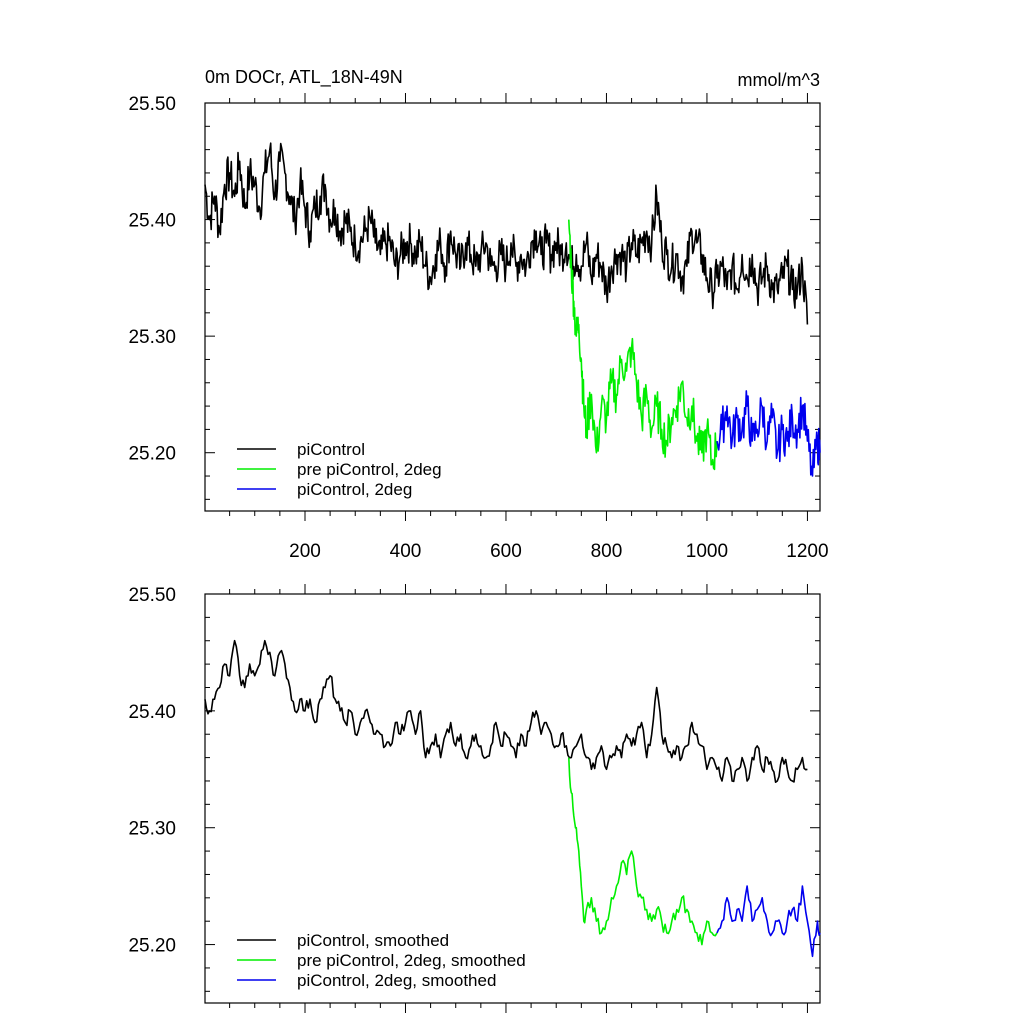 This screenshot has width=1024, height=1024. Describe the element at coordinates (707, 551) in the screenshot. I see `x-tick-label: 1000` at that location.